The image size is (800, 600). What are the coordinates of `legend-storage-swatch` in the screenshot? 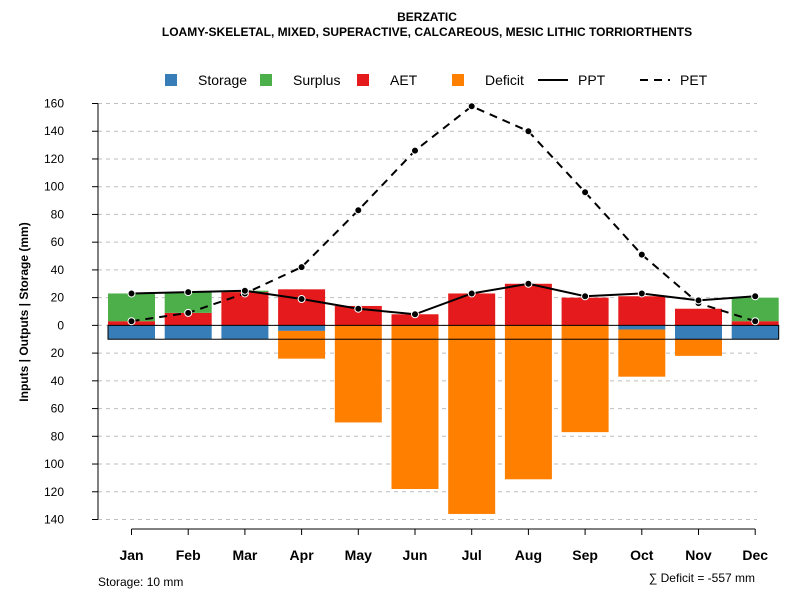 It's located at (171, 80).